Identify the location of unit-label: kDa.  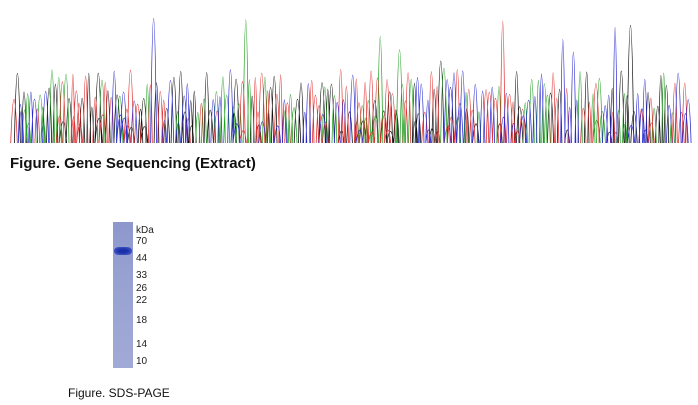
(145, 230).